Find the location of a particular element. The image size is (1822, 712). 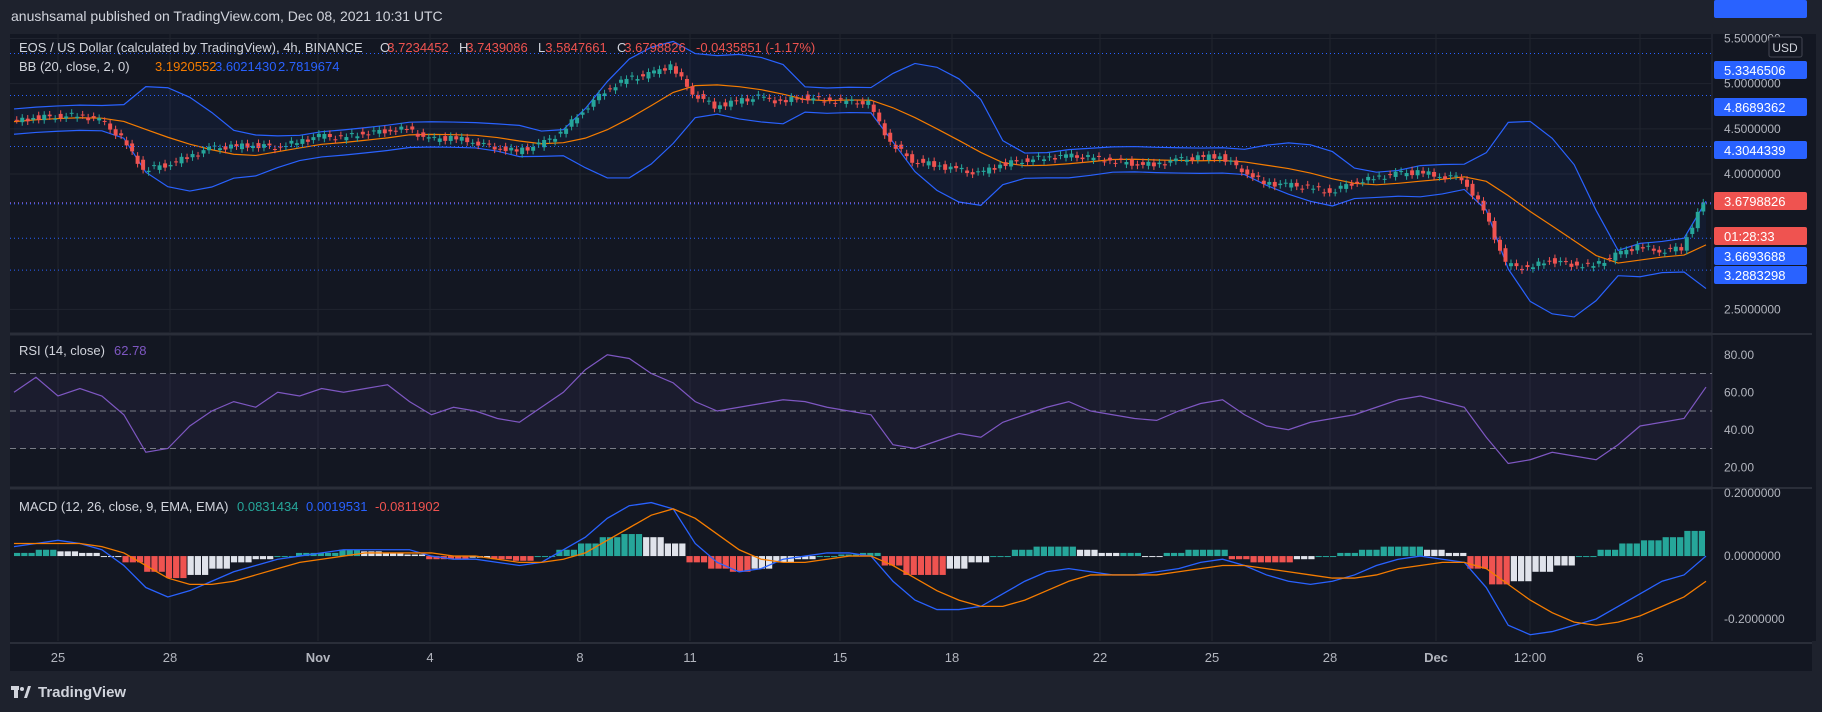

time-tick-label: 15 is located at coordinates (840, 657).